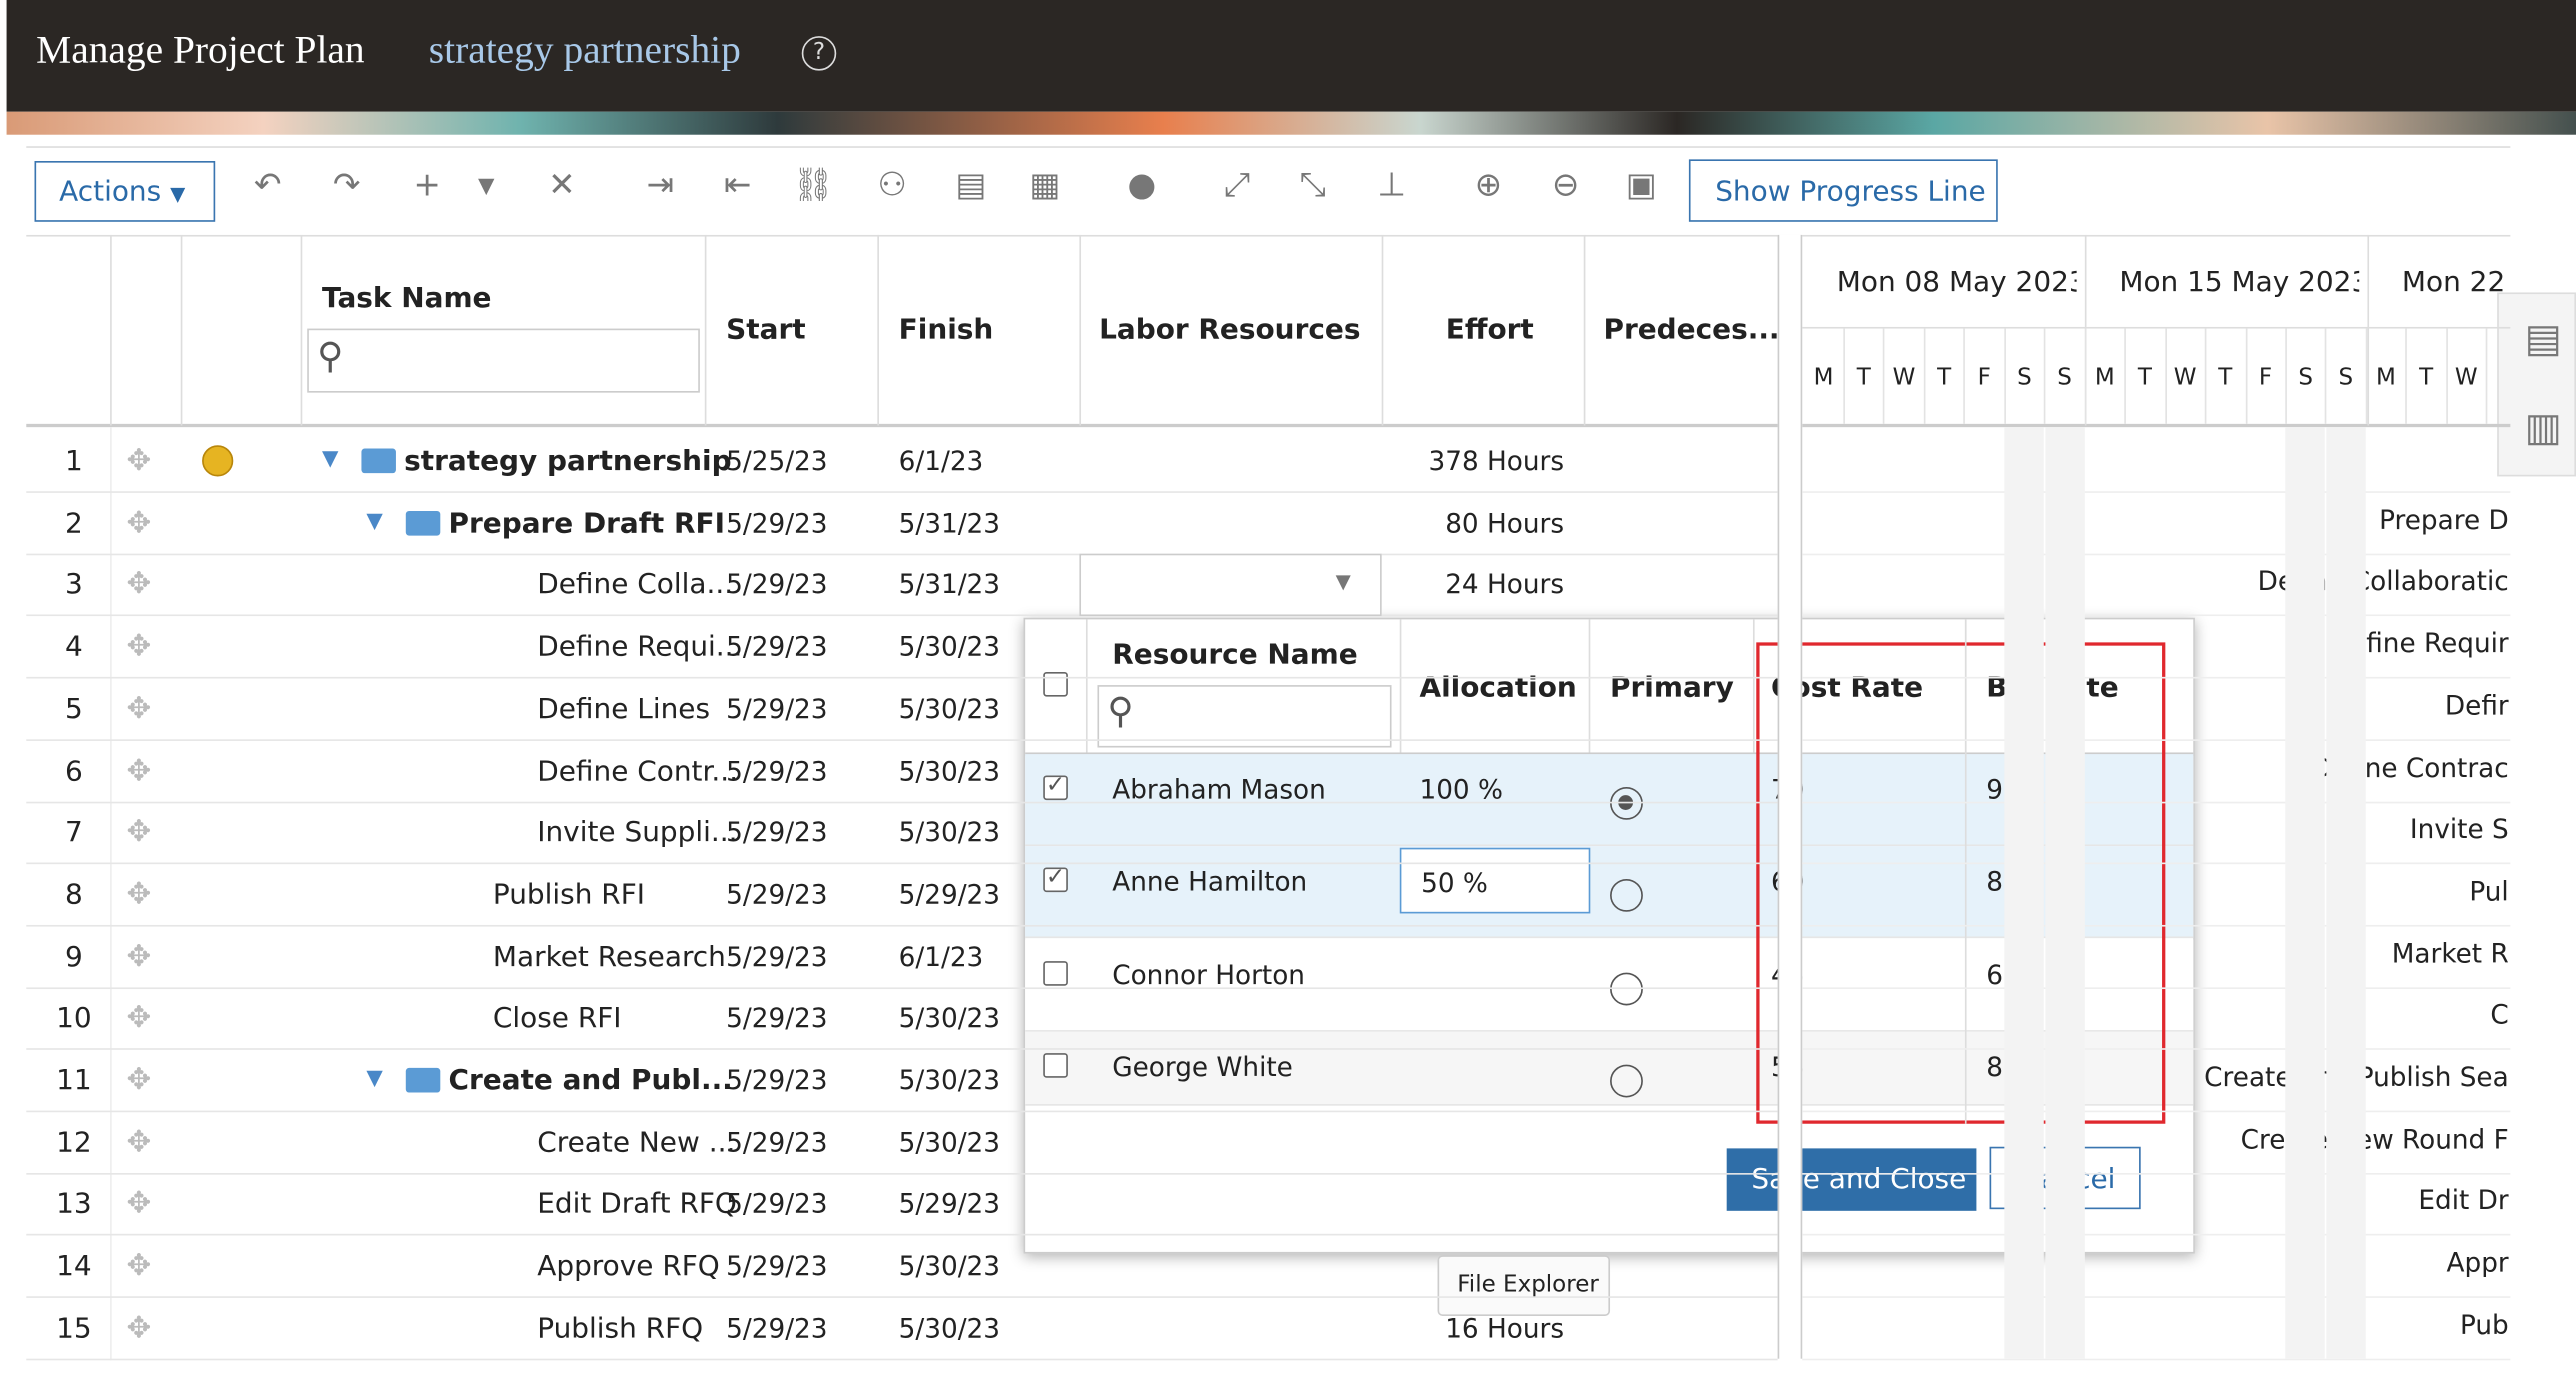 The height and width of the screenshot is (1390, 2576). Describe the element at coordinates (1268, 235) in the screenshot. I see `grid-top-line` at that location.